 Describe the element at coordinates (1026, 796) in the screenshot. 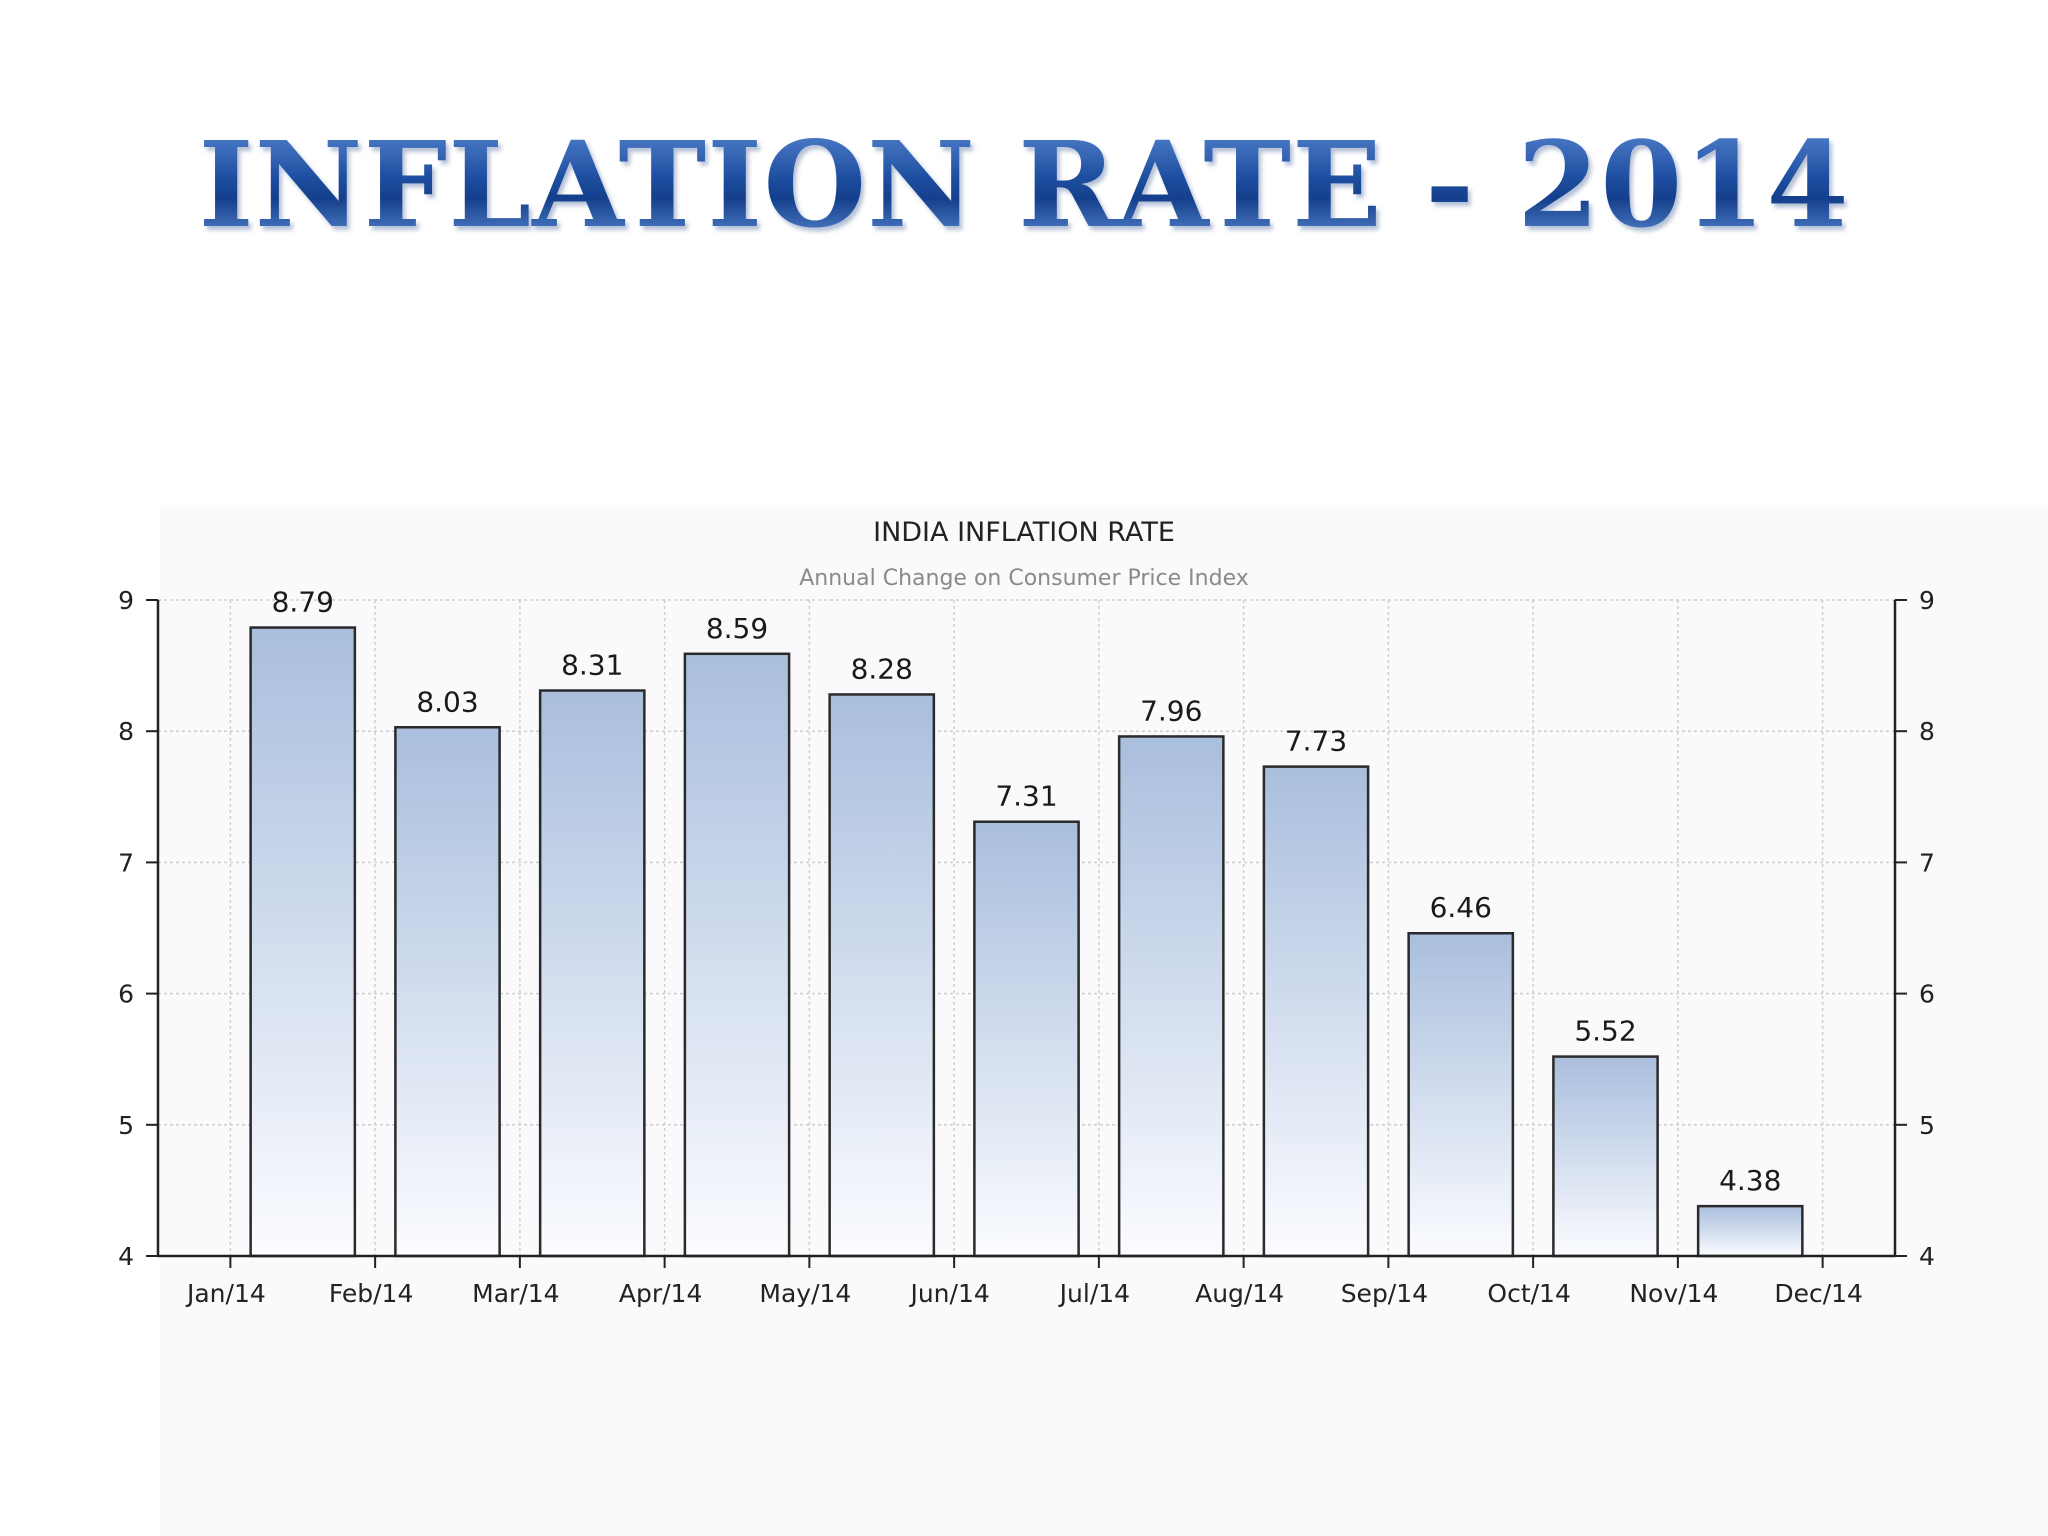

I see `data-label: 7.31` at that location.